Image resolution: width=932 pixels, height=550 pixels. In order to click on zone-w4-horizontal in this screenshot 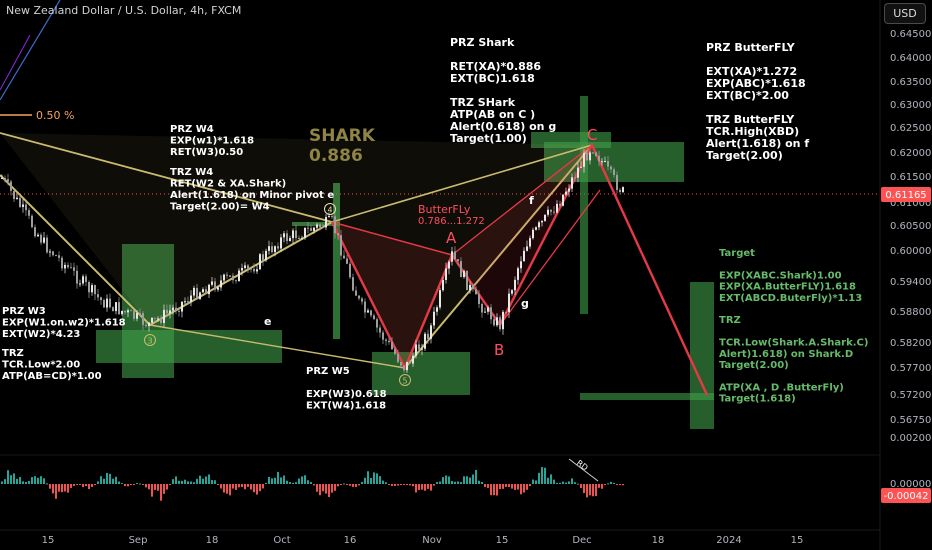, I will do `click(316, 224)`.